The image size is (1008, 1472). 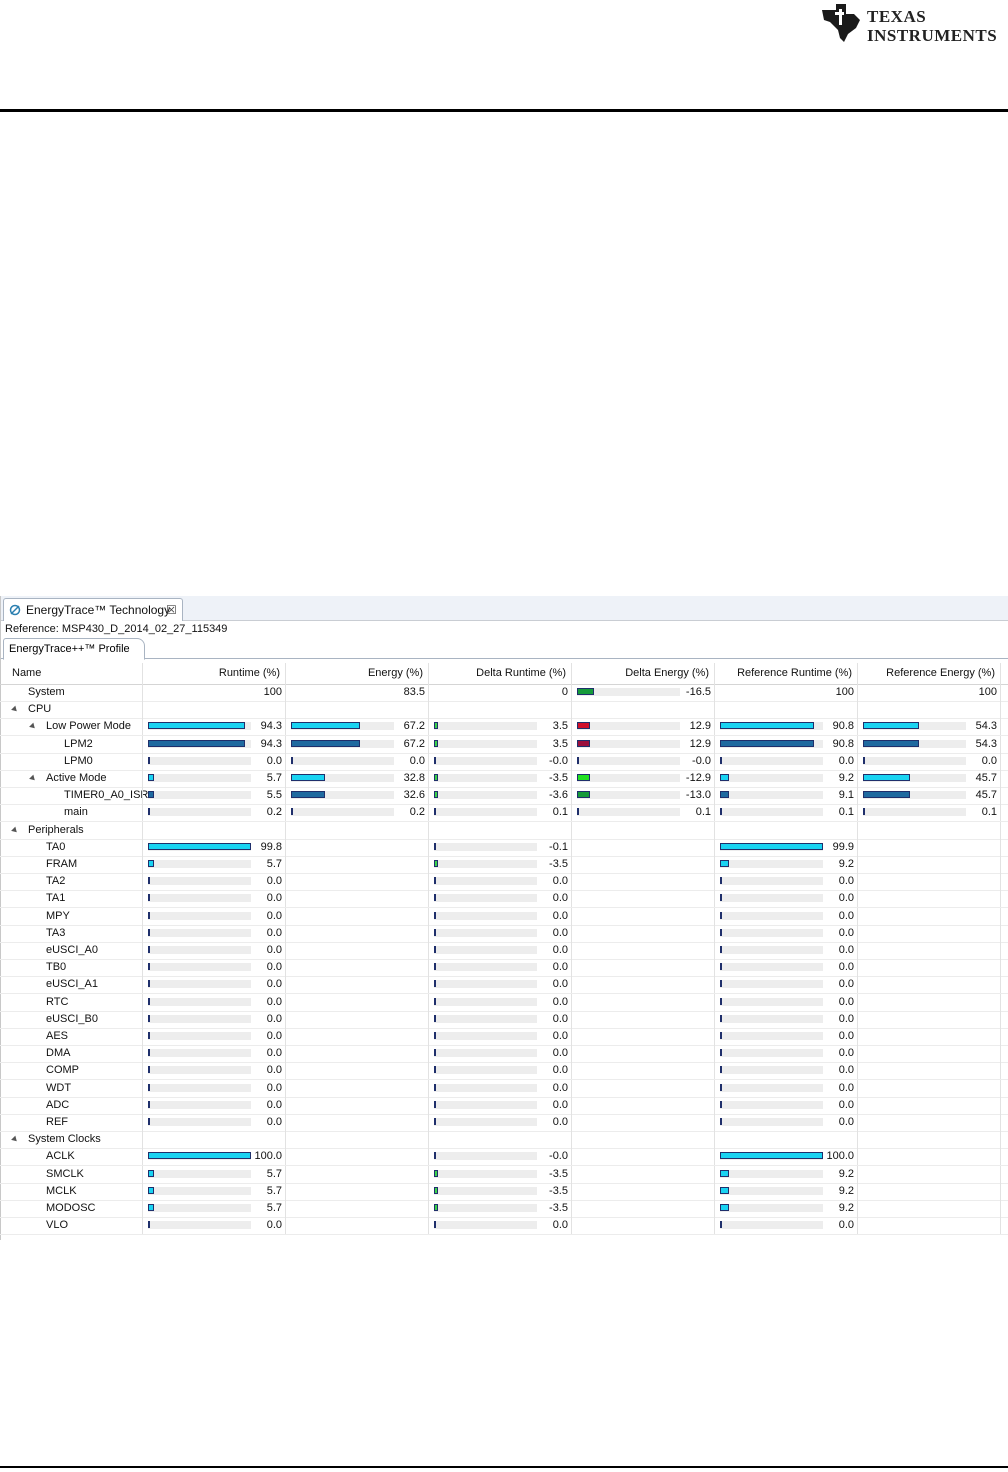 I want to click on table-row: Peripherals, so click(x=504, y=830).